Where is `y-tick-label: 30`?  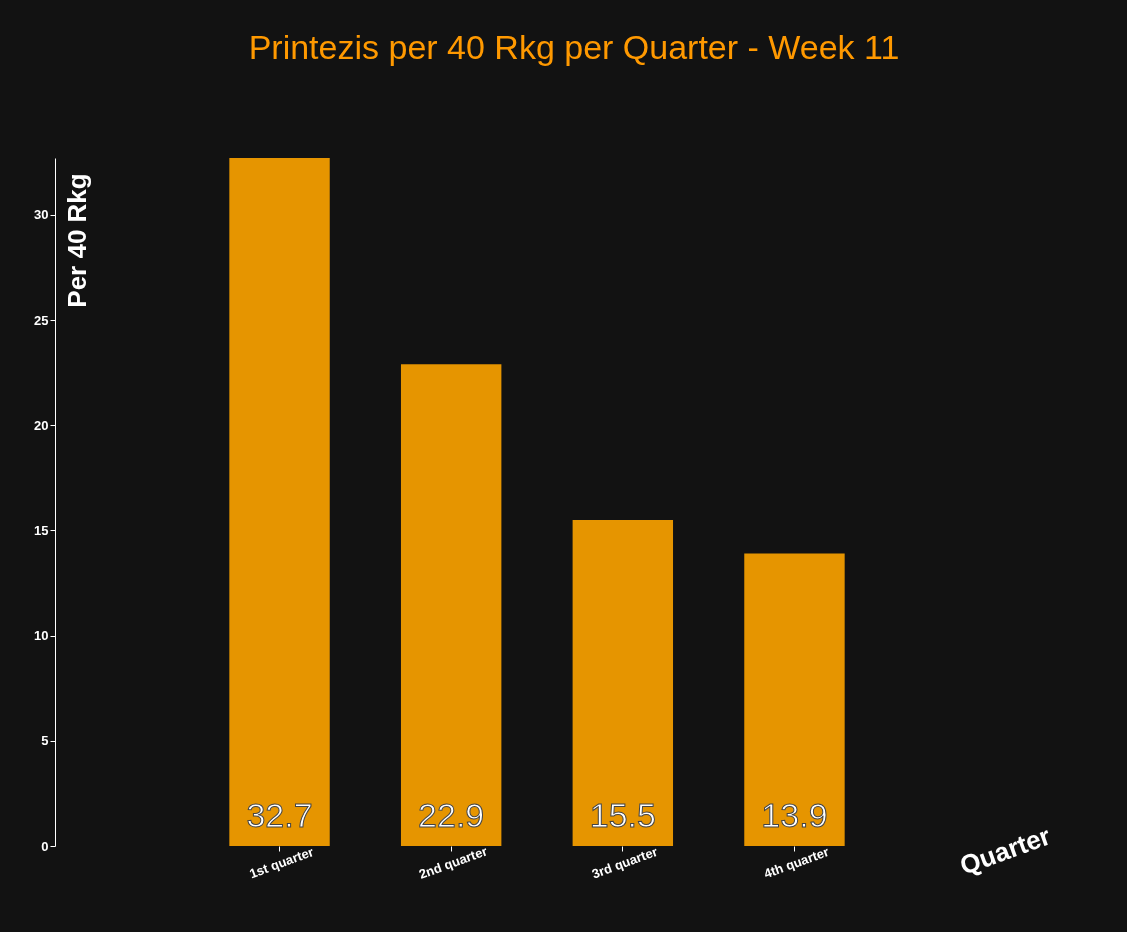
y-tick-label: 30 is located at coordinates (41, 215).